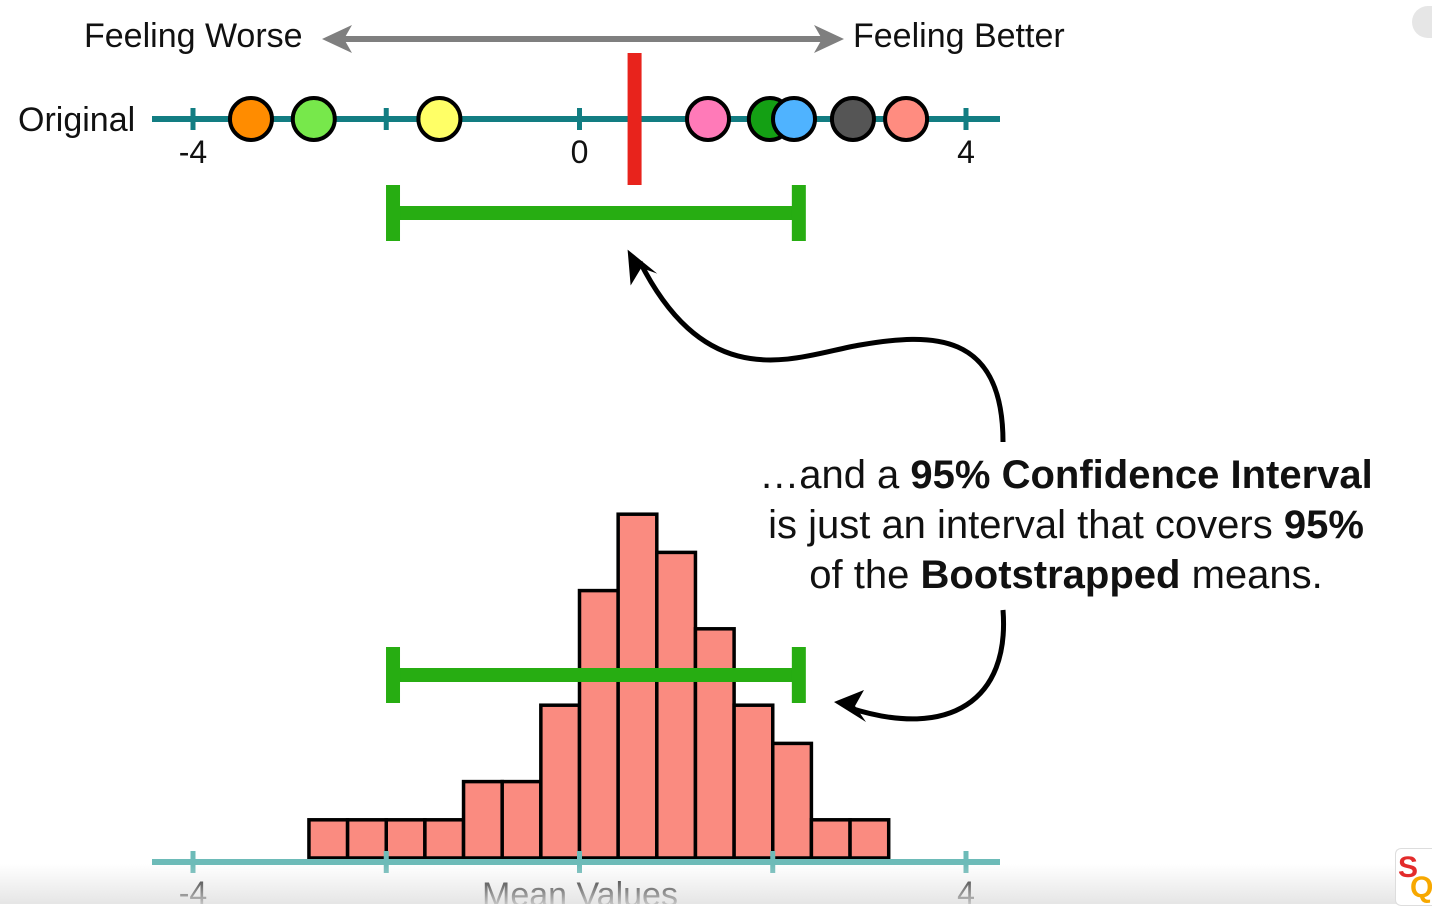 Image resolution: width=1432 pixels, height=906 pixels. I want to click on mean-values-tick-label-0: -4, so click(193, 889).